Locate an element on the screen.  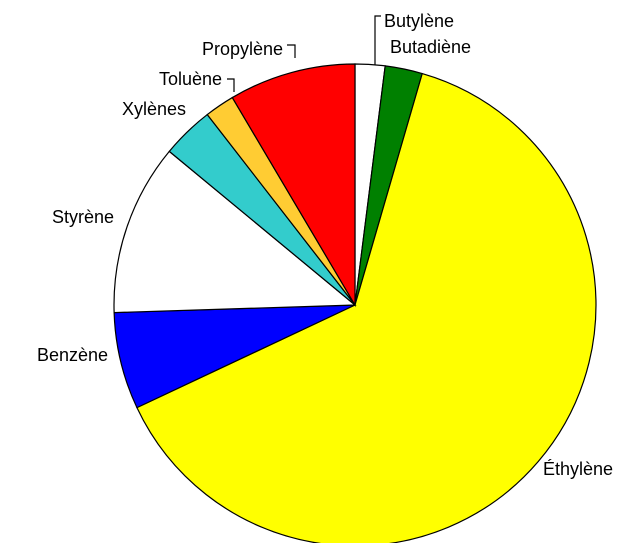
slice-label: Butadiène is located at coordinates (430, 47).